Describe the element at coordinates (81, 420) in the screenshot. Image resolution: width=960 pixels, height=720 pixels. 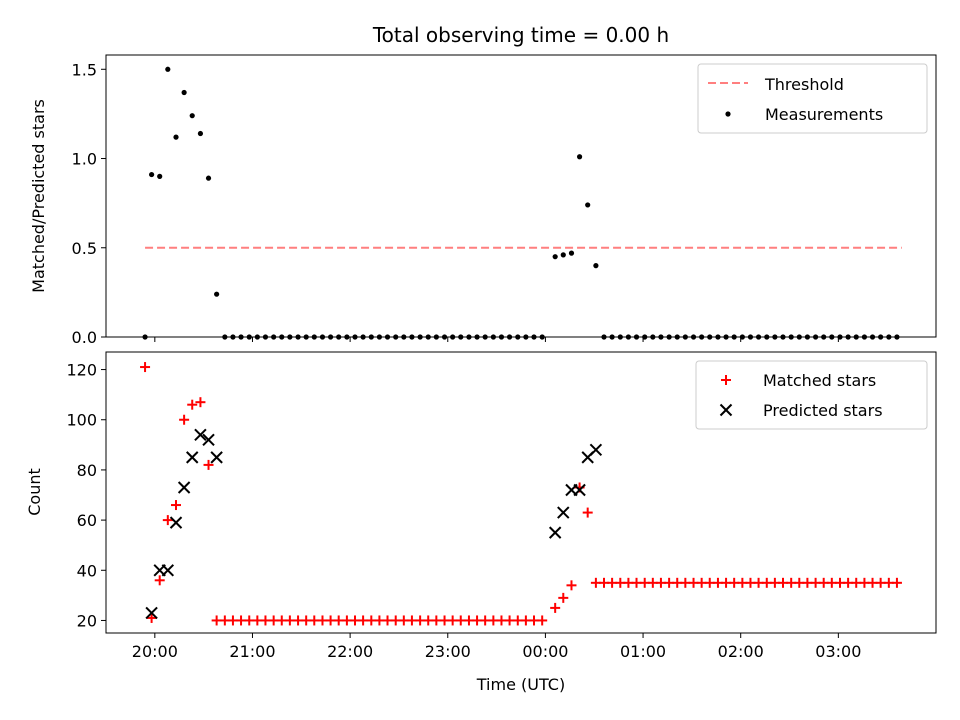
I see `bottom-y-tick-label: 100` at that location.